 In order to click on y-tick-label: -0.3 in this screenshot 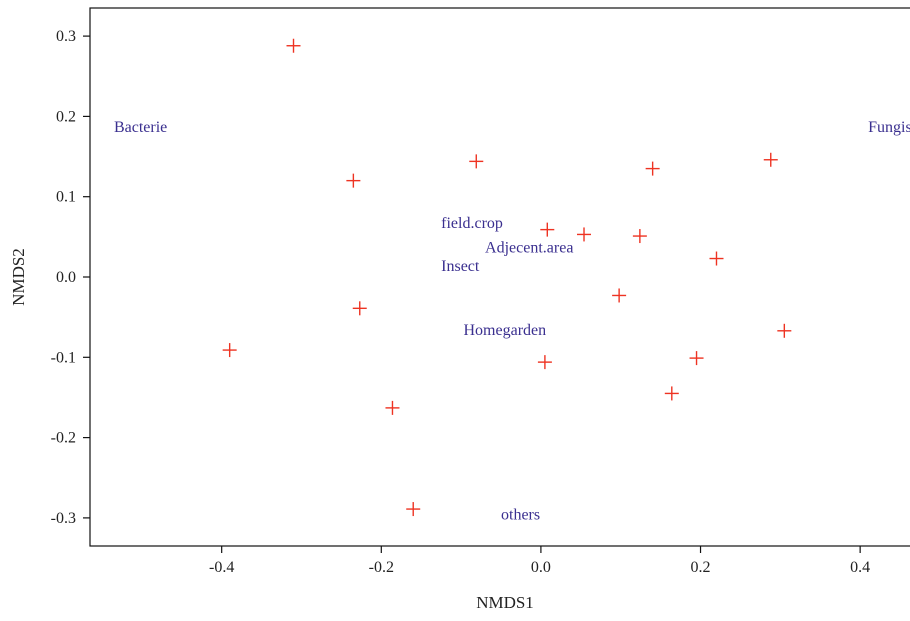, I will do `click(63, 518)`.